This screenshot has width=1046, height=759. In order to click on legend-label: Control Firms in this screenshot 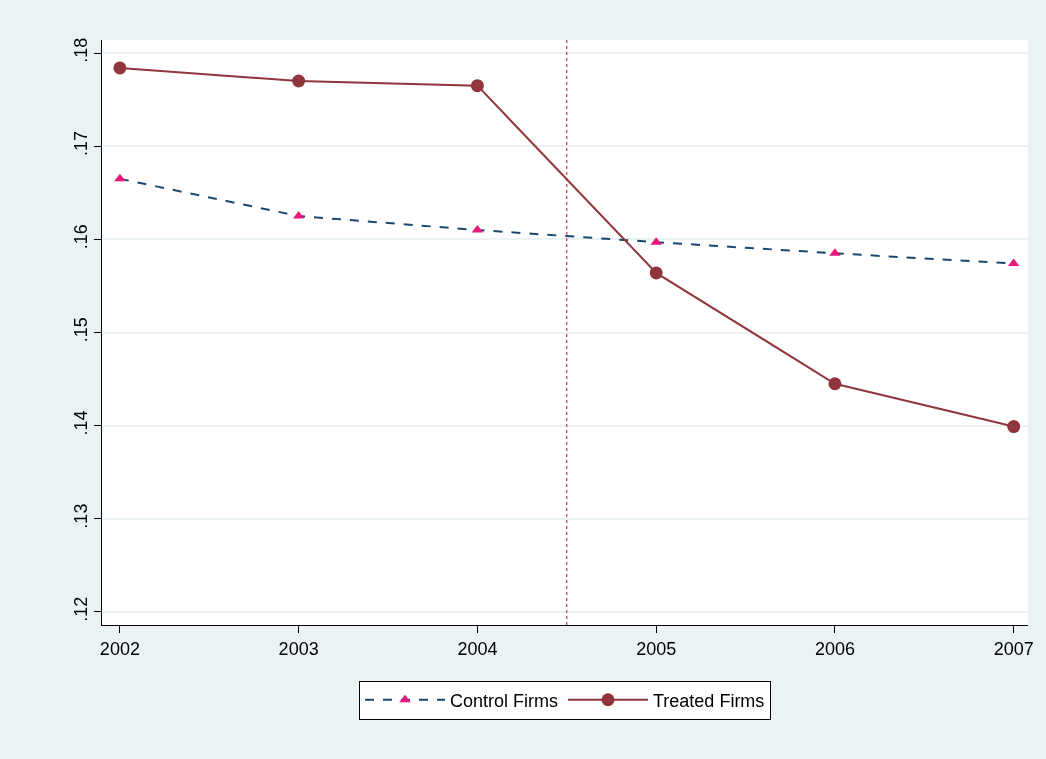, I will do `click(504, 700)`.